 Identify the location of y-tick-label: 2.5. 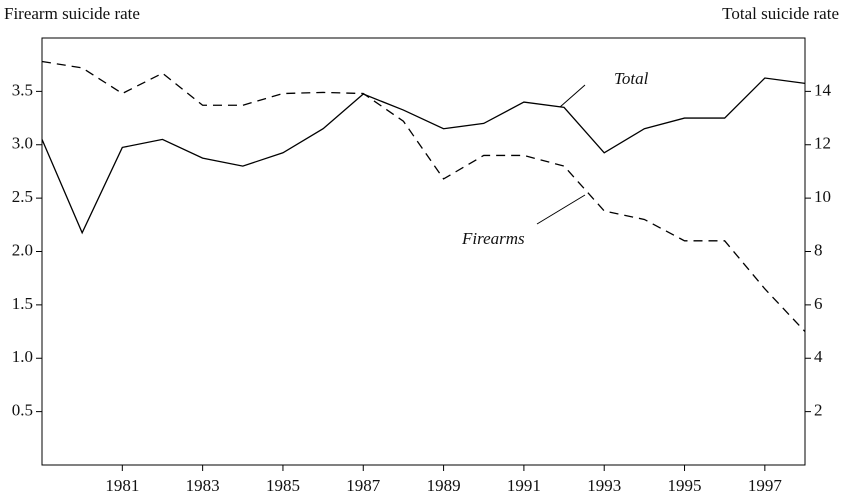
(22, 196).